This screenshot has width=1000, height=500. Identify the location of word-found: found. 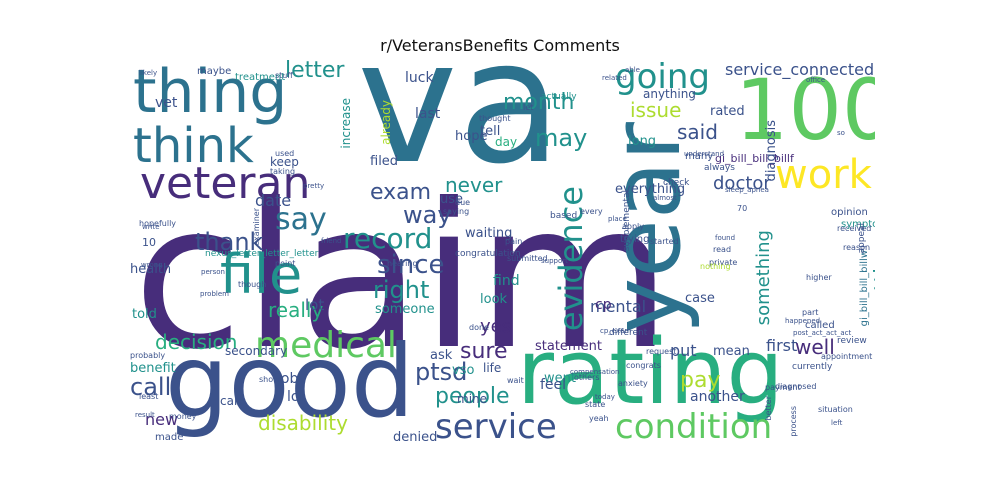
(725, 238).